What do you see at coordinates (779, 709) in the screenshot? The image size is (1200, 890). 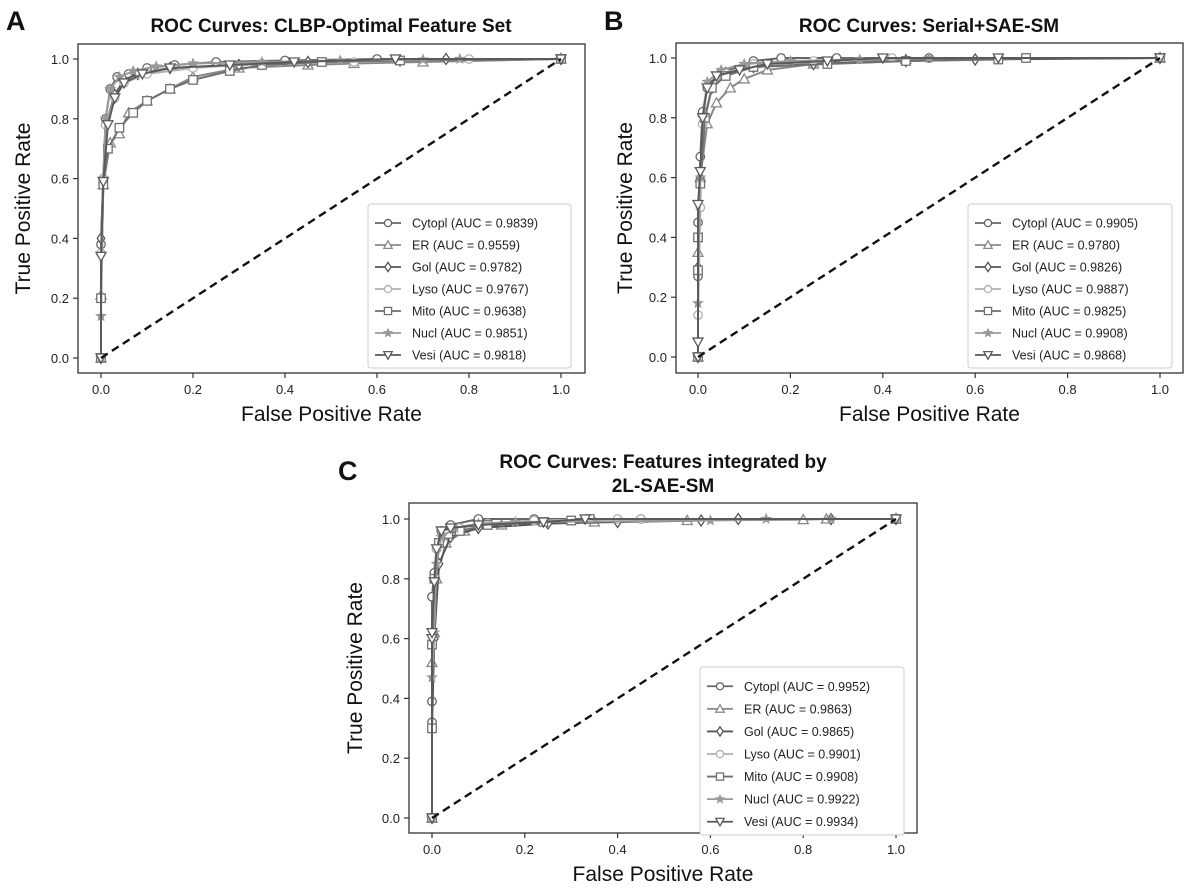 I see `legend-item: ER (AUC = 0.9863)` at bounding box center [779, 709].